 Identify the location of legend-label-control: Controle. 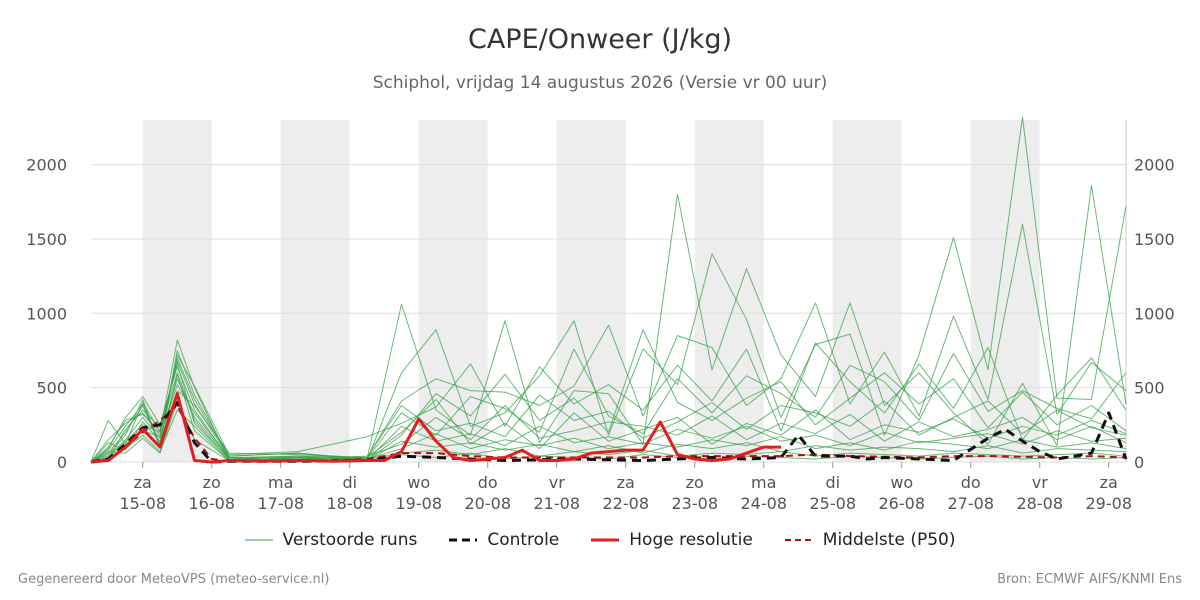
(523, 540).